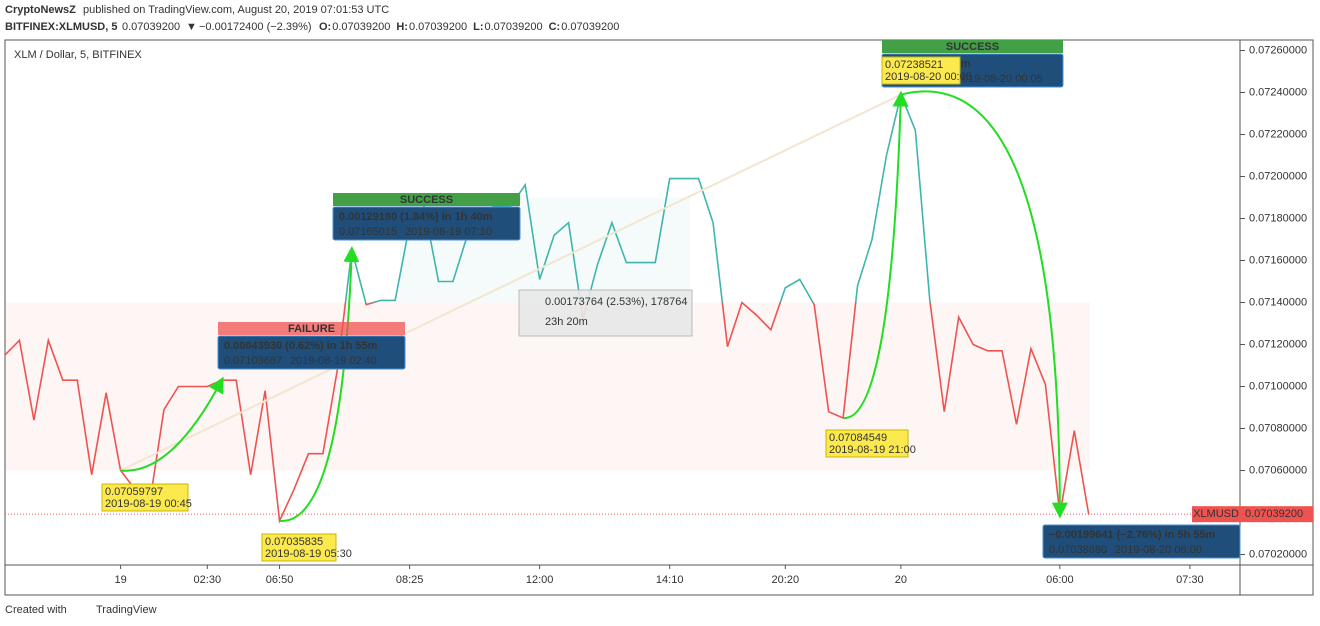  I want to click on y-tick-label: 0.07220000, so click(1278, 134).